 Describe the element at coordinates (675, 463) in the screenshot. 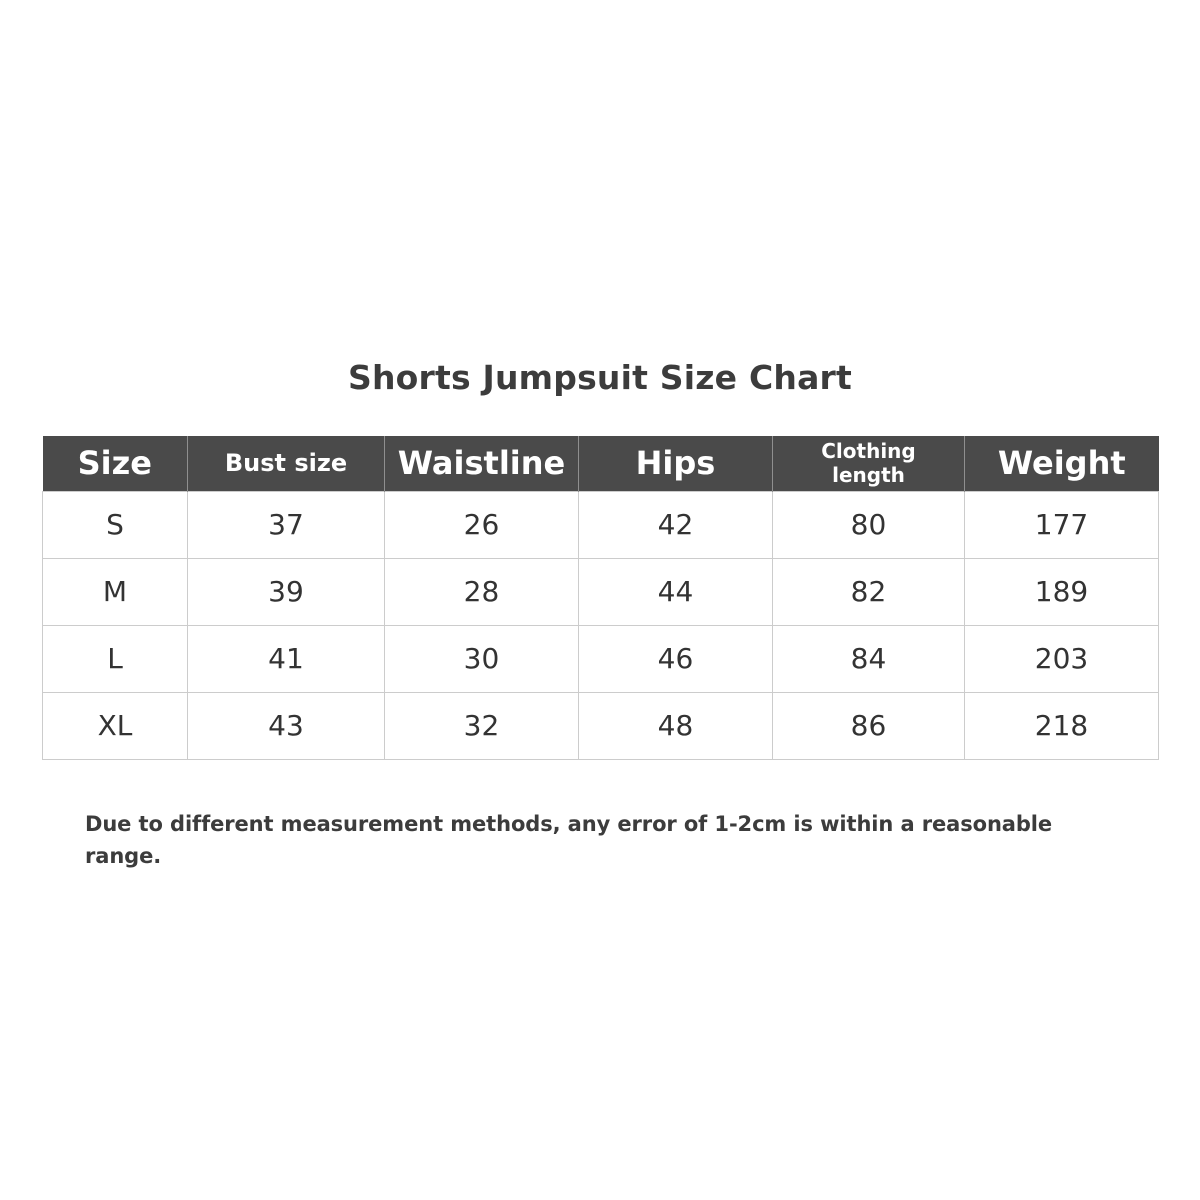

I see `column-header-hips: Hips` at that location.